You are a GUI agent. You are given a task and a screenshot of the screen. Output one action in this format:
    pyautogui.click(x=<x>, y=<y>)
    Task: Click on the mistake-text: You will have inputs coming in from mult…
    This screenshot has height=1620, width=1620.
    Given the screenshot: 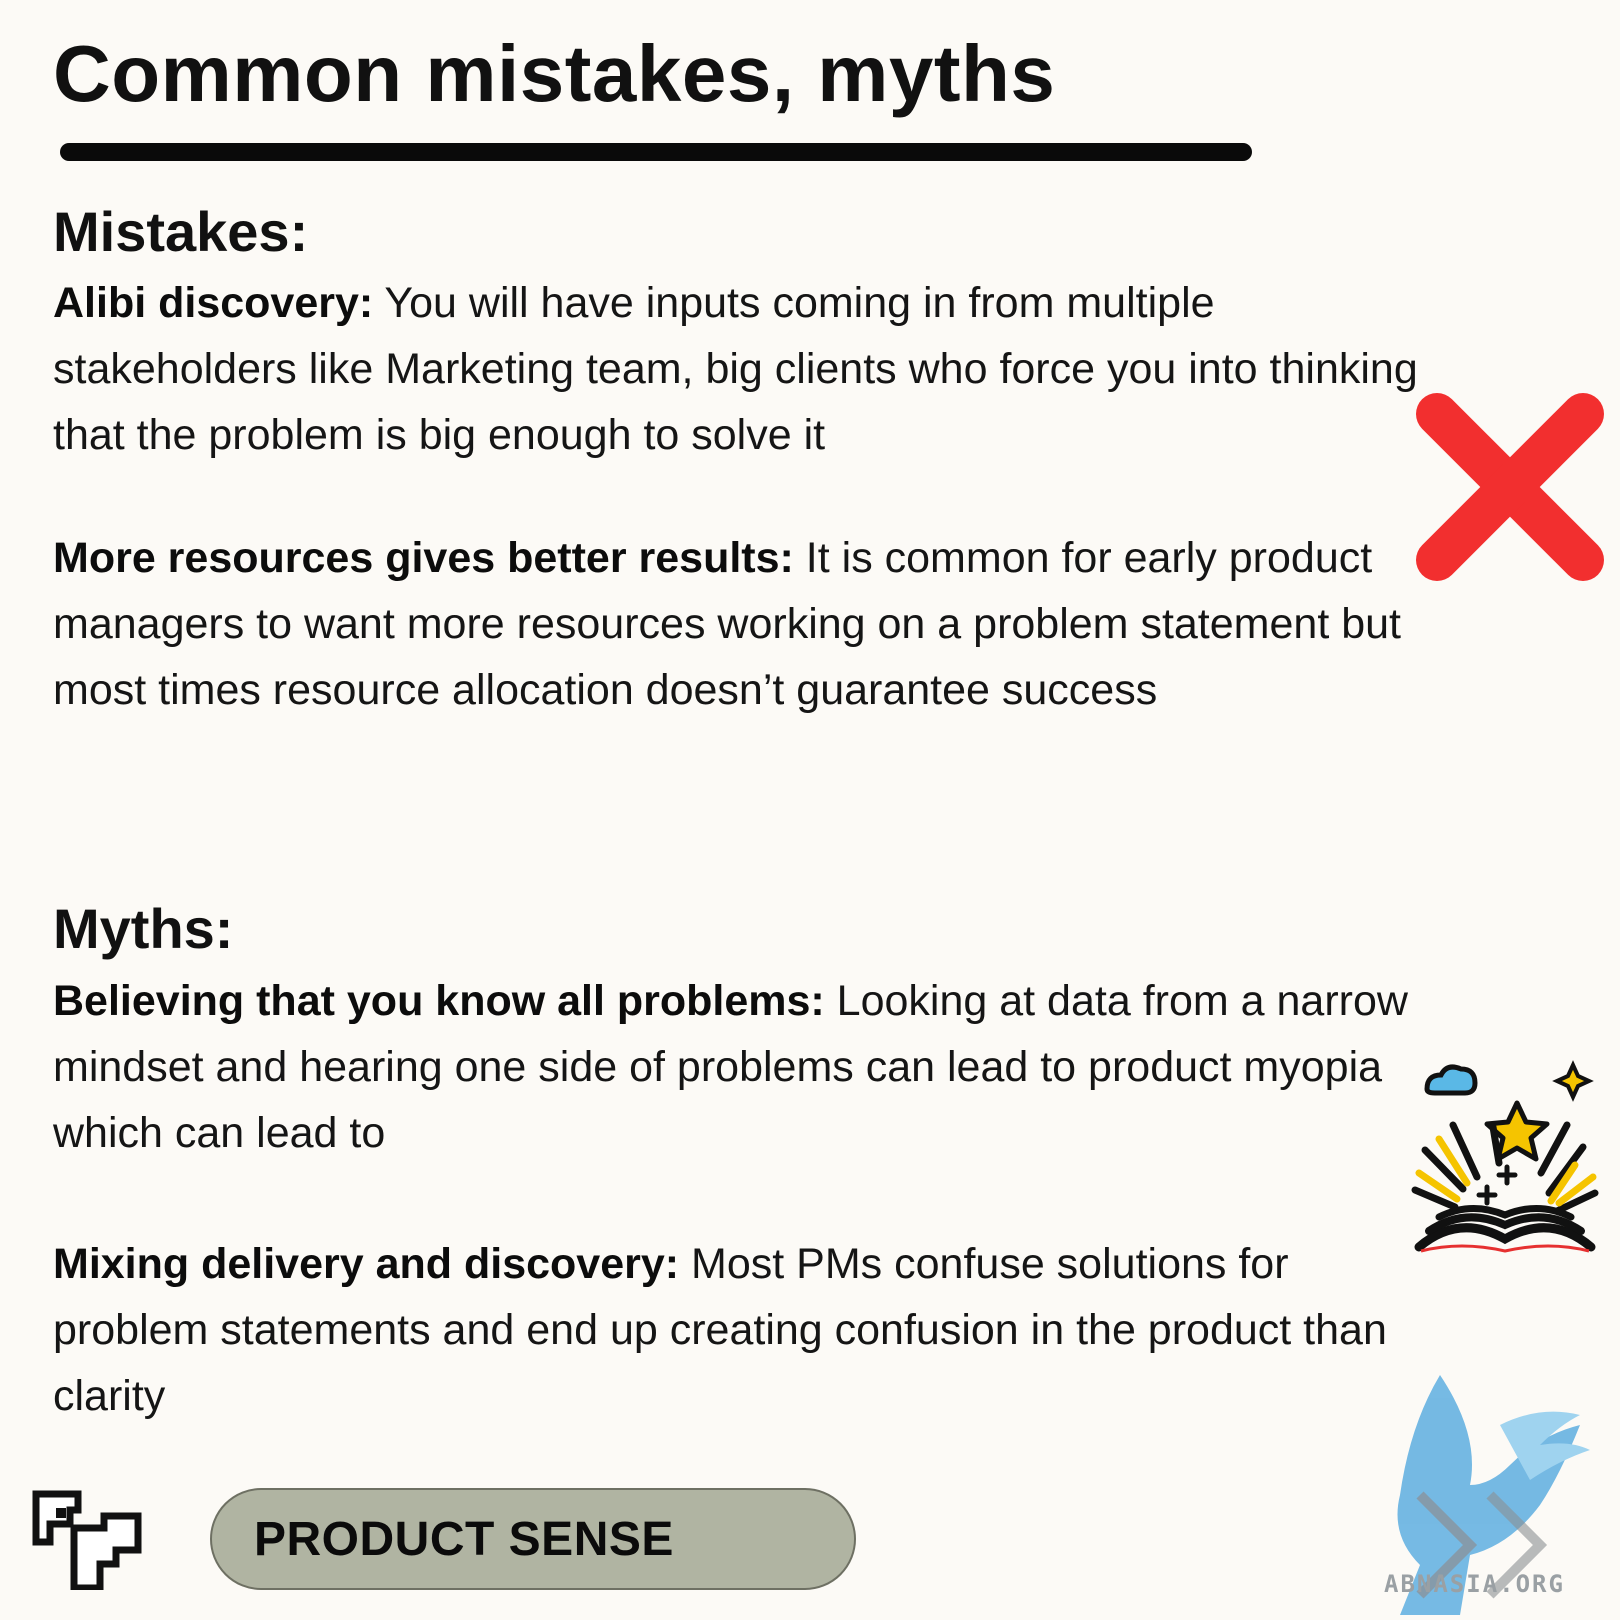 What is the action you would take?
    pyautogui.click(x=735, y=369)
    